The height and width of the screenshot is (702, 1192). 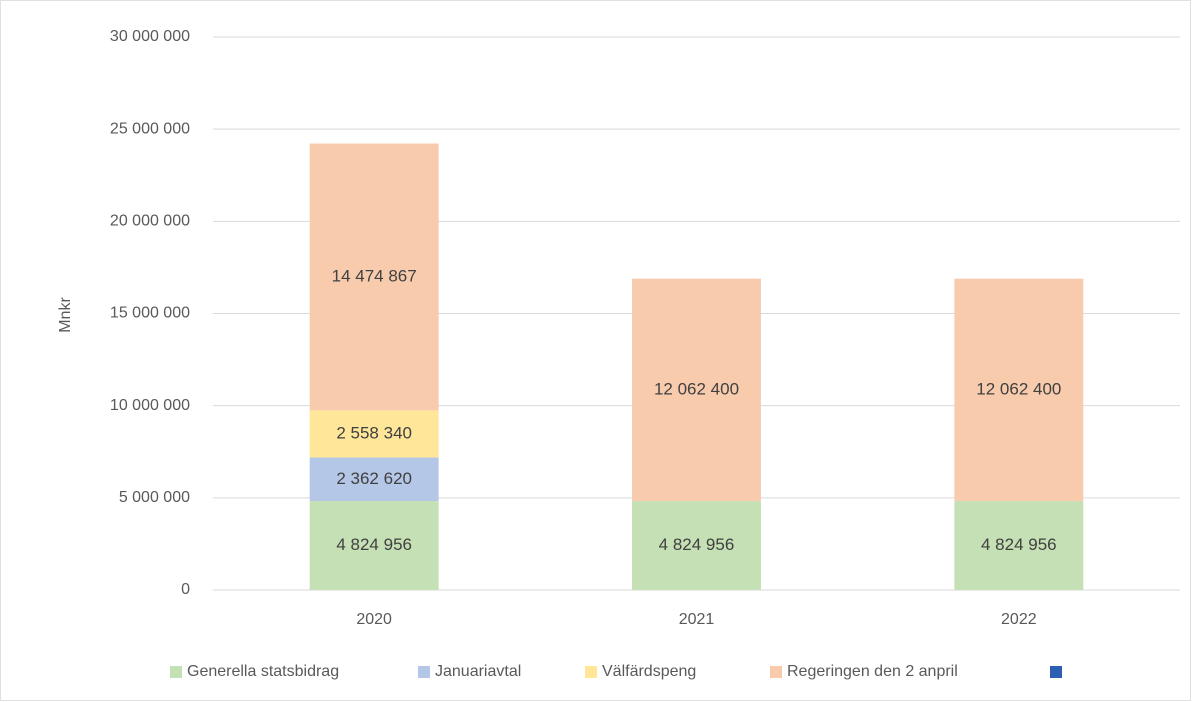 What do you see at coordinates (649, 671) in the screenshot?
I see `legend-label: Välfärdspeng` at bounding box center [649, 671].